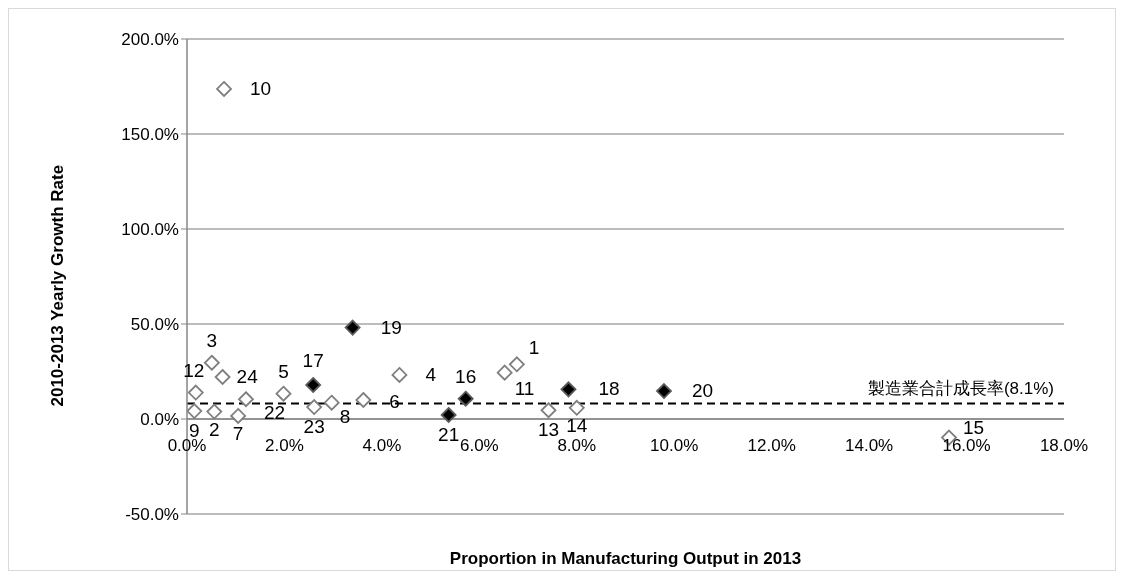  Describe the element at coordinates (548, 430) in the screenshot. I see `annotation: 13` at that location.